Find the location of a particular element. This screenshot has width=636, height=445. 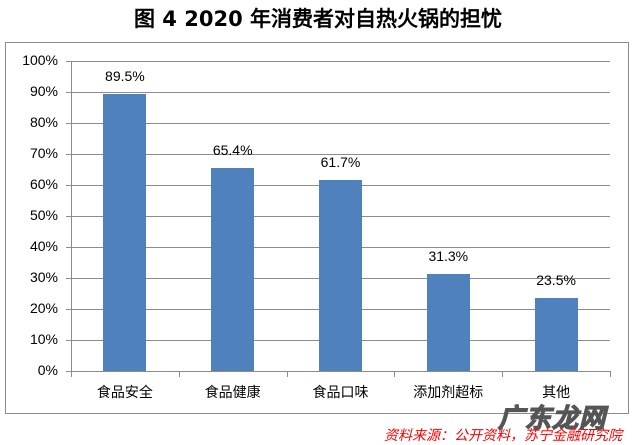

bar-value-label: 61.7% is located at coordinates (340, 161).